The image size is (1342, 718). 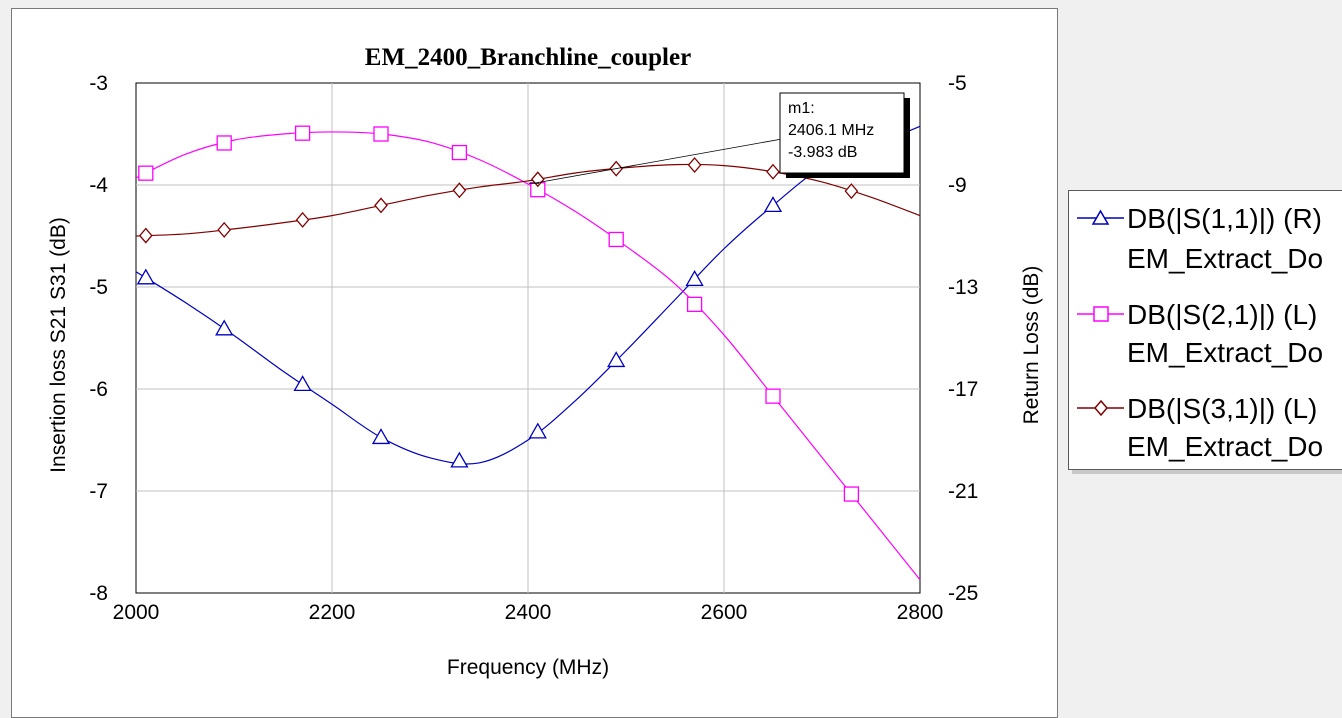 What do you see at coordinates (963, 389) in the screenshot?
I see `y-tick-label-right: -17` at bounding box center [963, 389].